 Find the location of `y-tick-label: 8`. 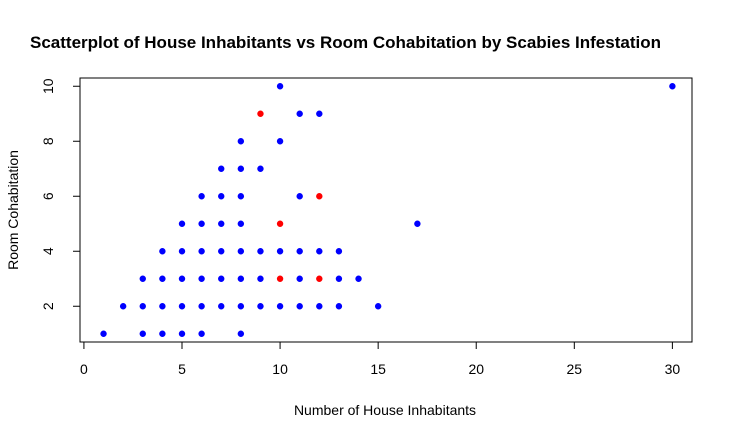

y-tick-label: 8 is located at coordinates (48, 141).